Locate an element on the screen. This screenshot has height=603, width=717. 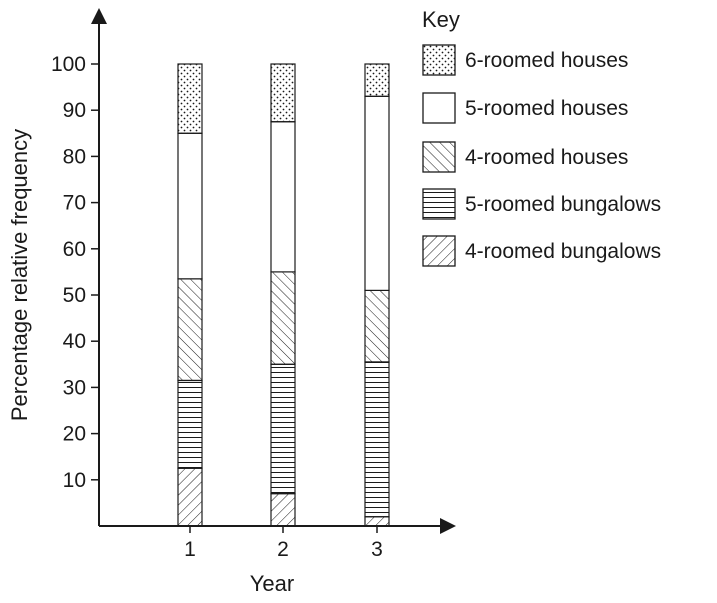
y-ticks: 10 20 30 40 50 60 70 80 90 100 is located at coordinates (75, 272).